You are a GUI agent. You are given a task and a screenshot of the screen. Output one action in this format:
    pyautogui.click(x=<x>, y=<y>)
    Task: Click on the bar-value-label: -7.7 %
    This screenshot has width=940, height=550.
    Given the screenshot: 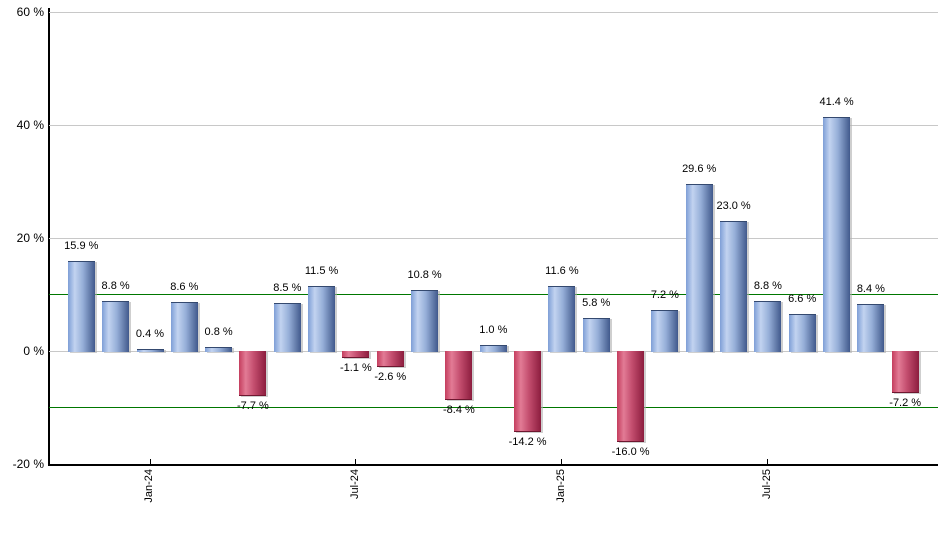 What is the action you would take?
    pyautogui.click(x=252, y=405)
    